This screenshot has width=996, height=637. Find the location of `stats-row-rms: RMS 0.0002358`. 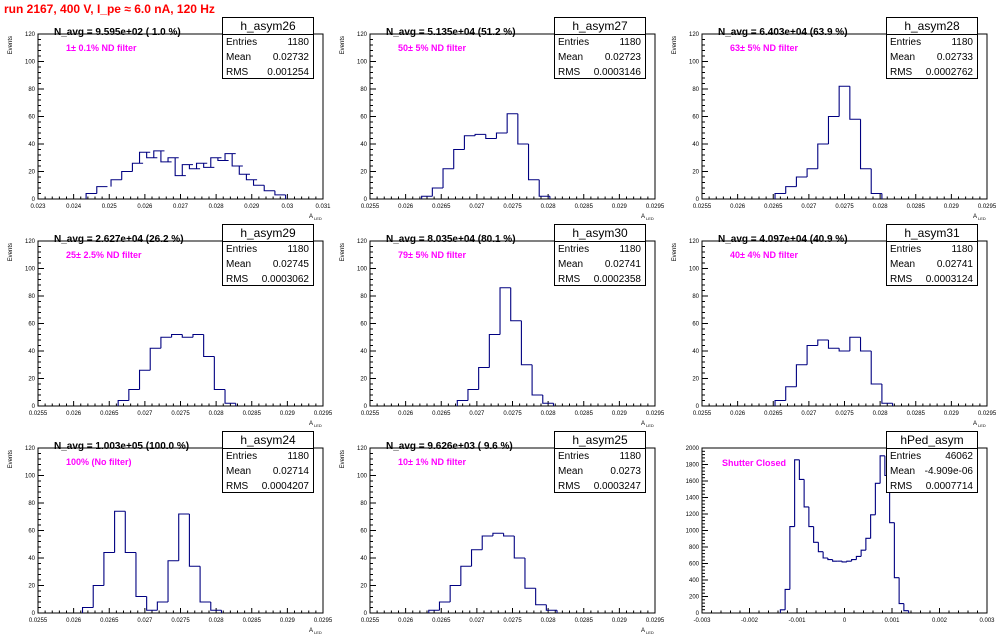

stats-row-rms: RMS 0.0002358 is located at coordinates (600, 279).